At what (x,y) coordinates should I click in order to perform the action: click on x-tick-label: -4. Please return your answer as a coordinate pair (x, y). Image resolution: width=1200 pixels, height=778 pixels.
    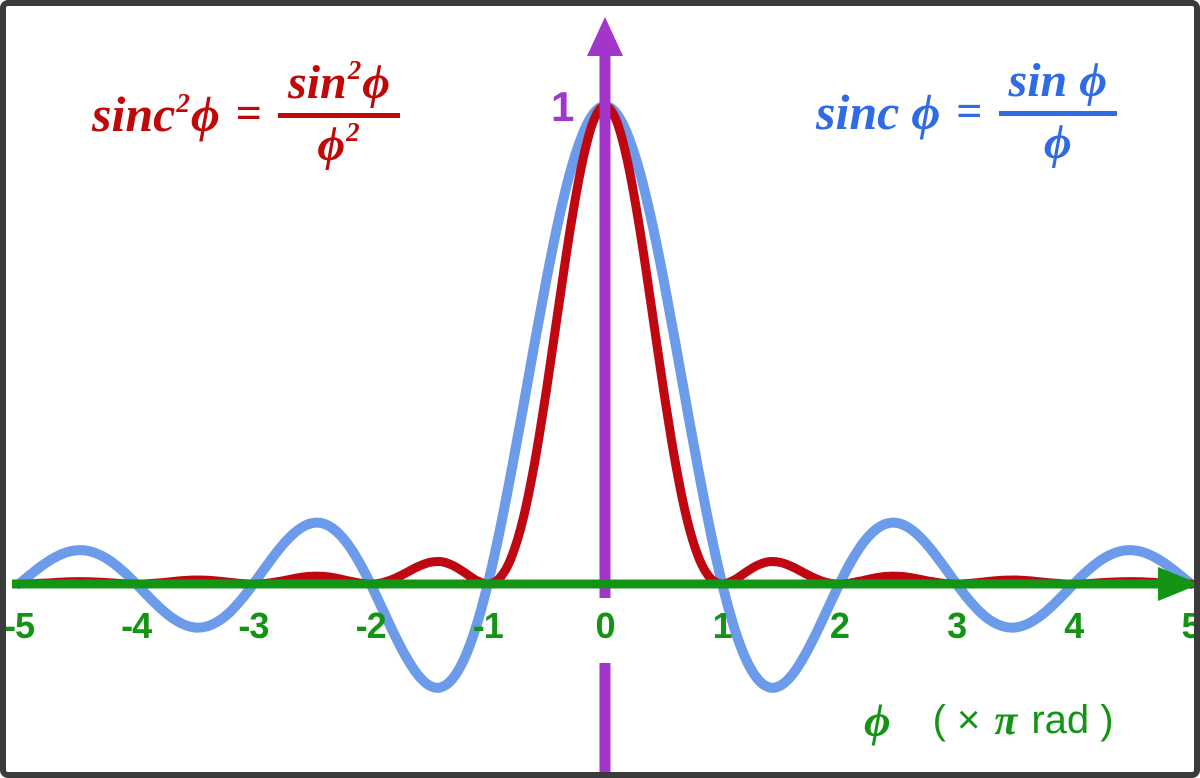
    Looking at the image, I should click on (136, 625).